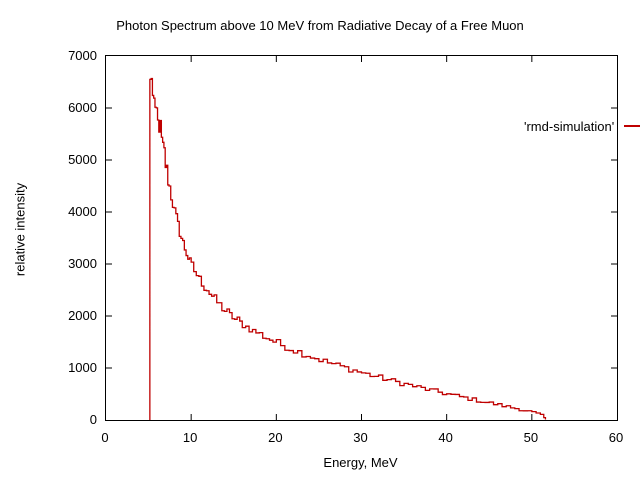  What do you see at coordinates (616, 437) in the screenshot?
I see `x-tick-label: 60` at bounding box center [616, 437].